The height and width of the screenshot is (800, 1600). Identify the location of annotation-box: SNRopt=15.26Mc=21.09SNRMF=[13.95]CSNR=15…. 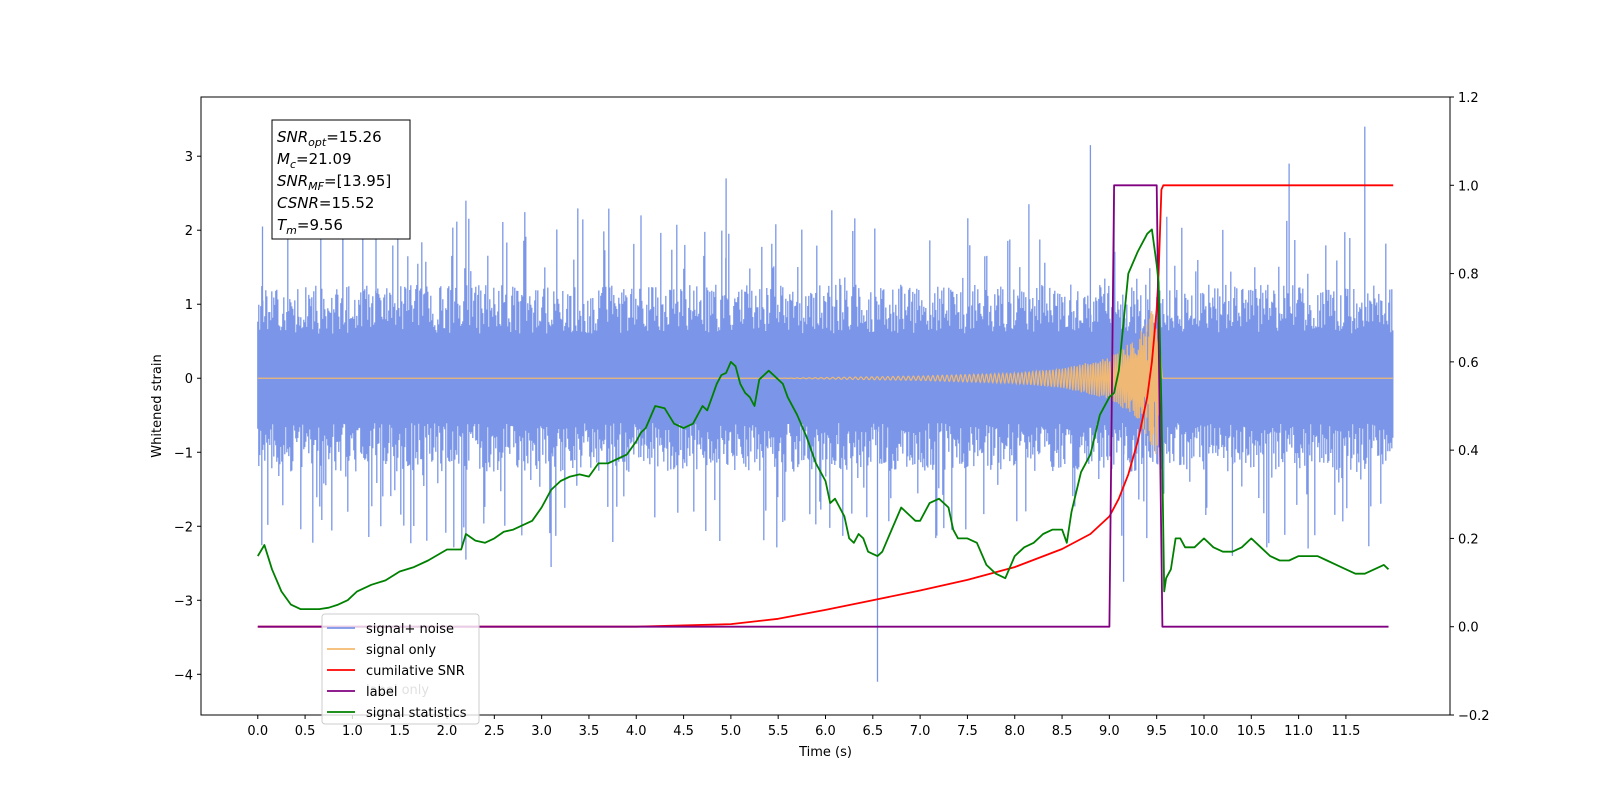
(341, 179).